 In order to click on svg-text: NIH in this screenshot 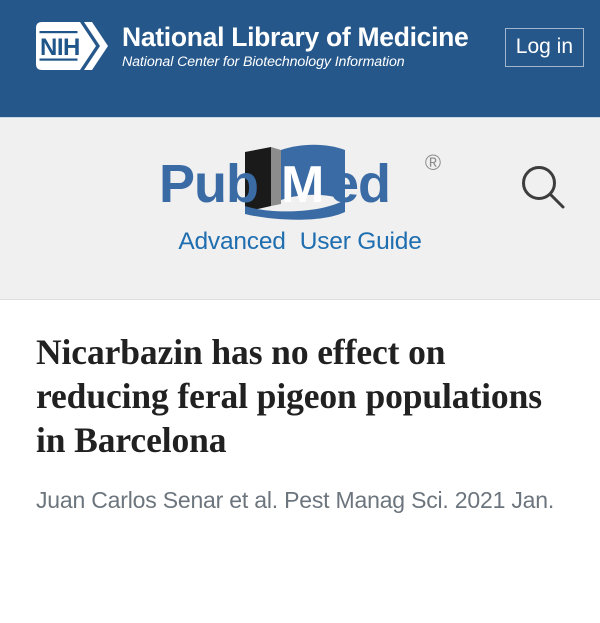, I will do `click(60, 47)`.